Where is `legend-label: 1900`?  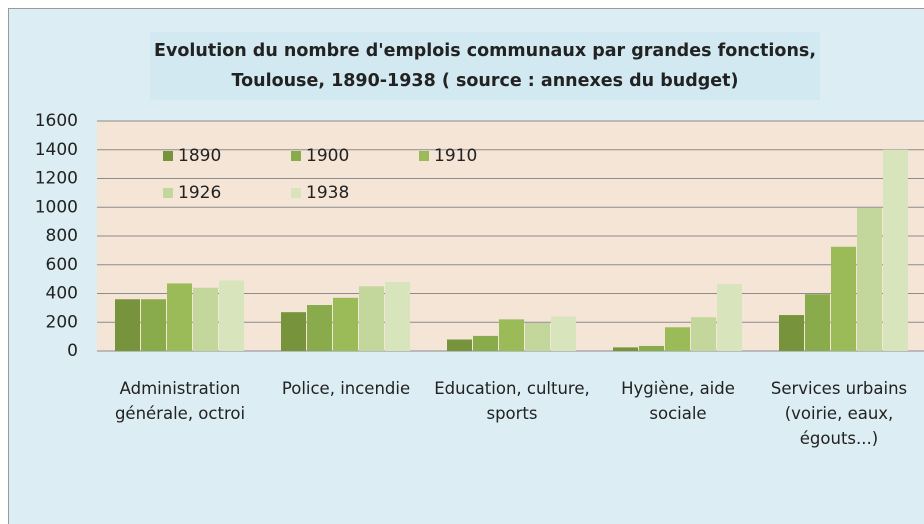 legend-label: 1900 is located at coordinates (327, 156).